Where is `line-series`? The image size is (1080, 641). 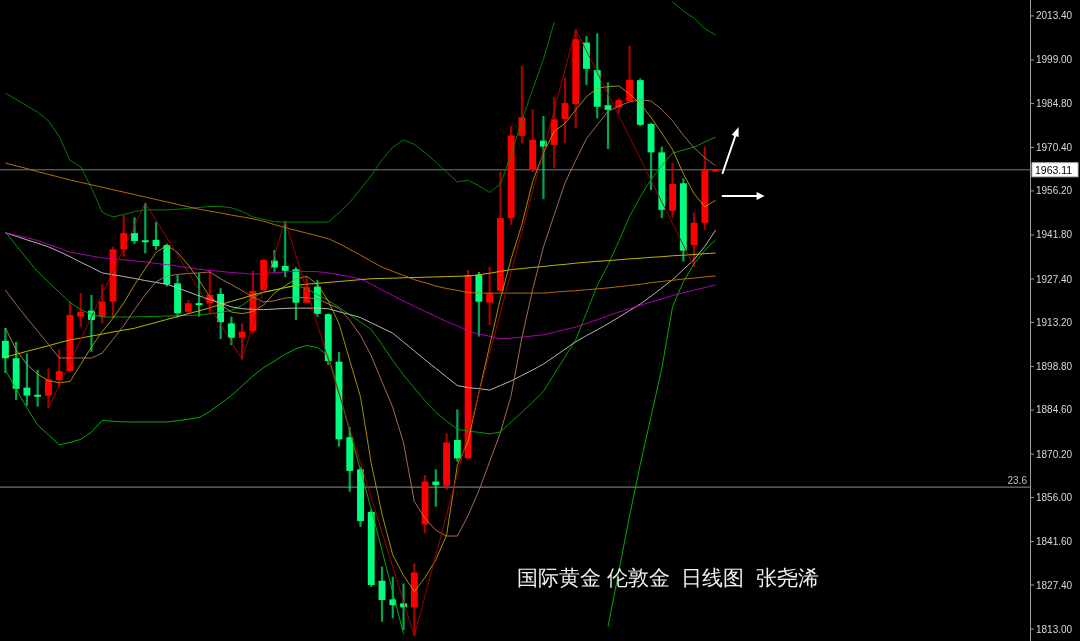 line-series is located at coordinates (360, 286).